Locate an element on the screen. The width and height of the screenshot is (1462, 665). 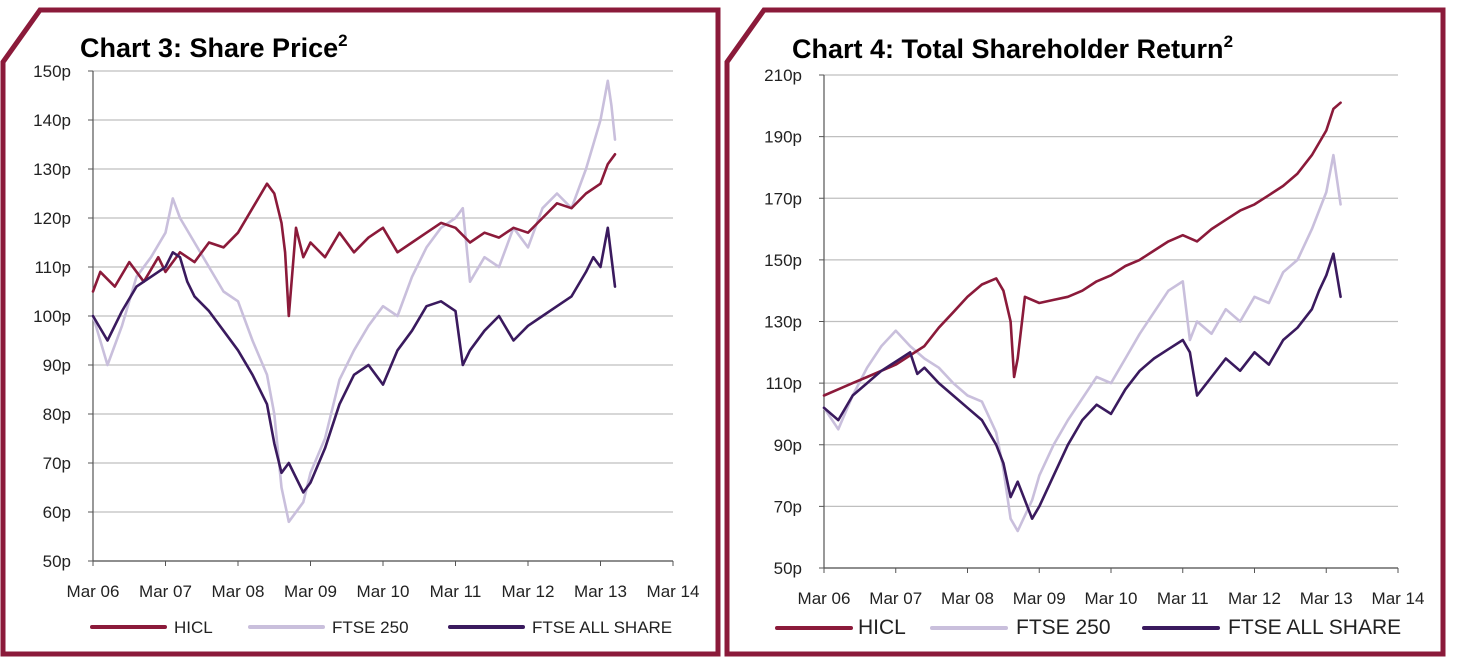
chart-title: Chart 4: Total Shareholder Return2 is located at coordinates (1012, 48).